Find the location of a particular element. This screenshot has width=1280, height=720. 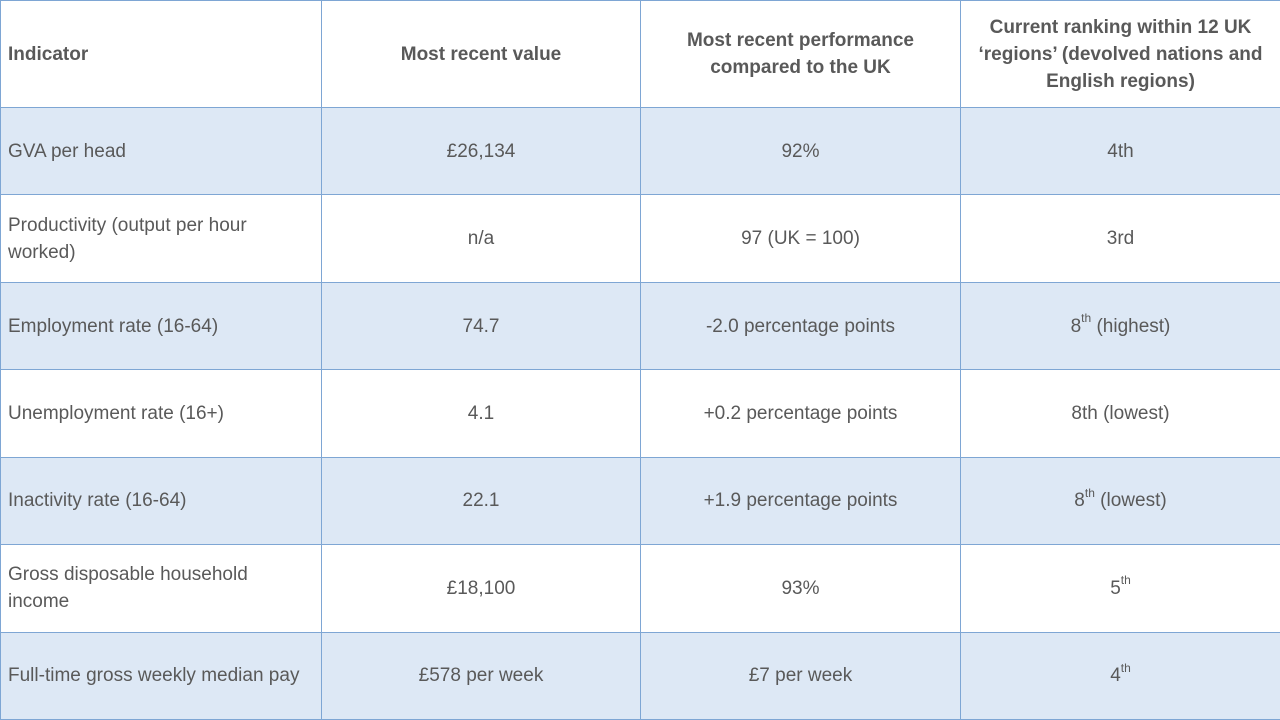

performance-cell: -2.0 percentage points is located at coordinates (800, 326).